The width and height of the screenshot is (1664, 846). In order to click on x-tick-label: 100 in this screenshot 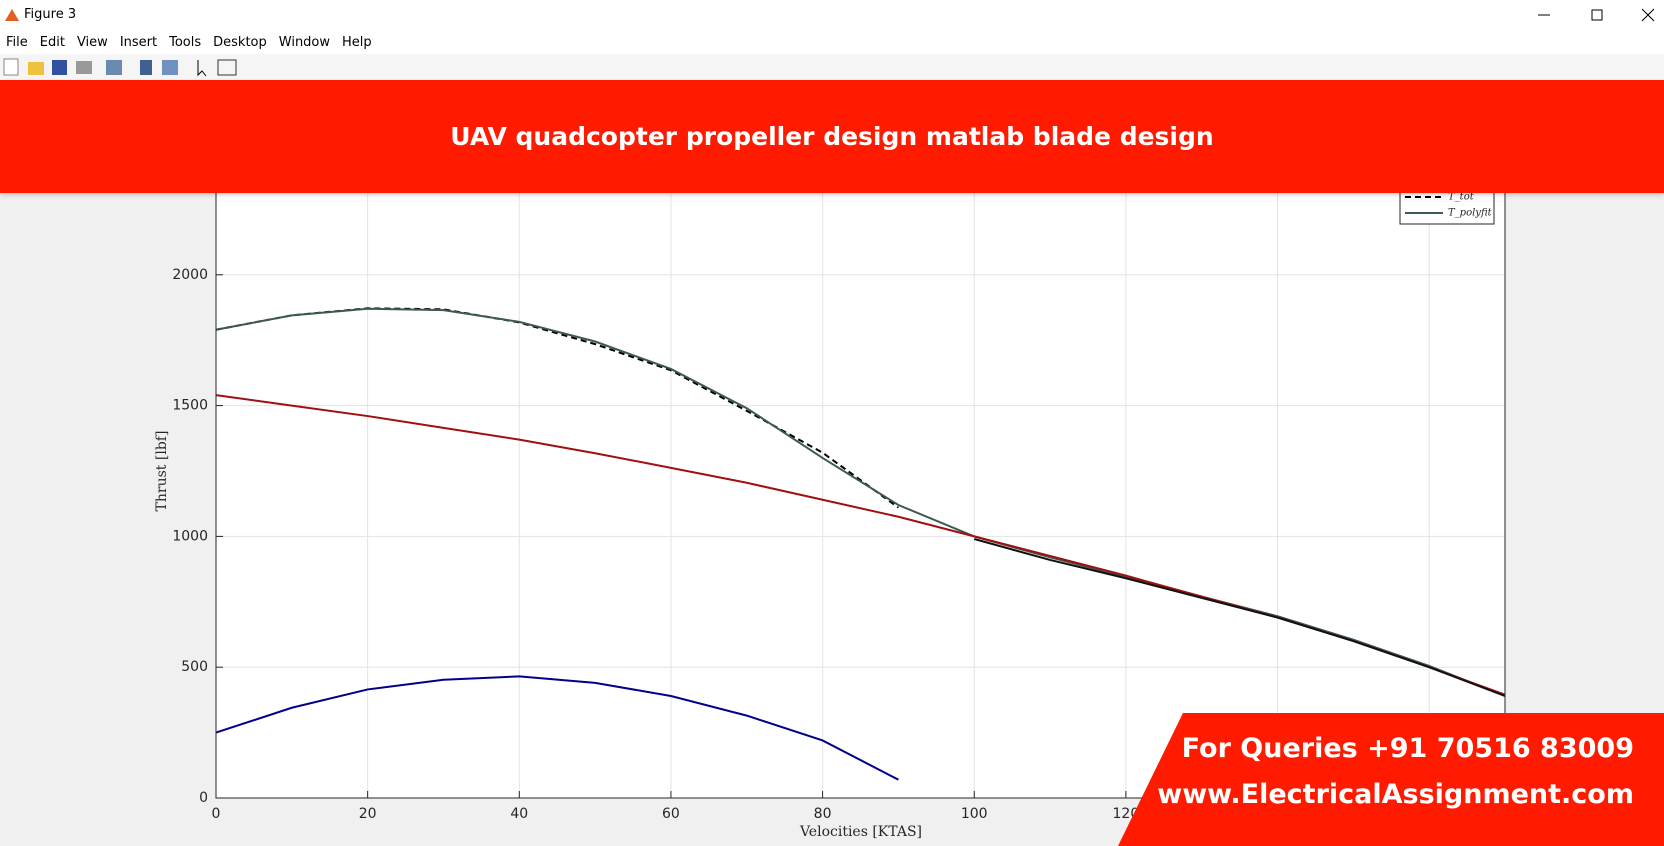, I will do `click(974, 814)`.